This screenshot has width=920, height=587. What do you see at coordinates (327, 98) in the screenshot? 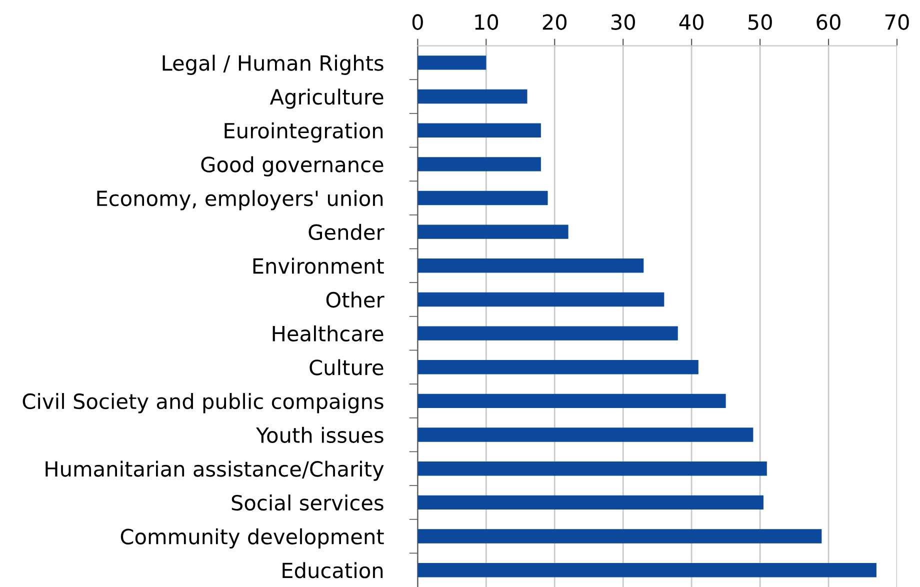
I see `y-tick-label: Agriculture` at bounding box center [327, 98].